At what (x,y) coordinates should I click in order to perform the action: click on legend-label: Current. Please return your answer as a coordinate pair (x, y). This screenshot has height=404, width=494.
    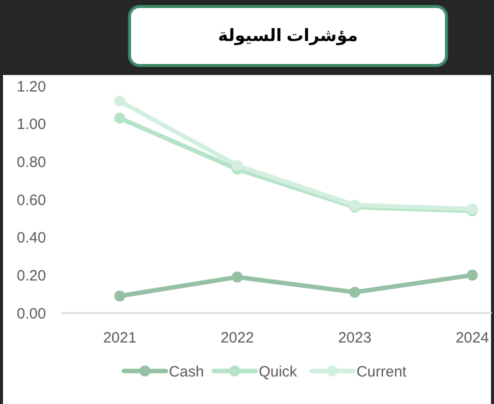
    Looking at the image, I should click on (382, 371).